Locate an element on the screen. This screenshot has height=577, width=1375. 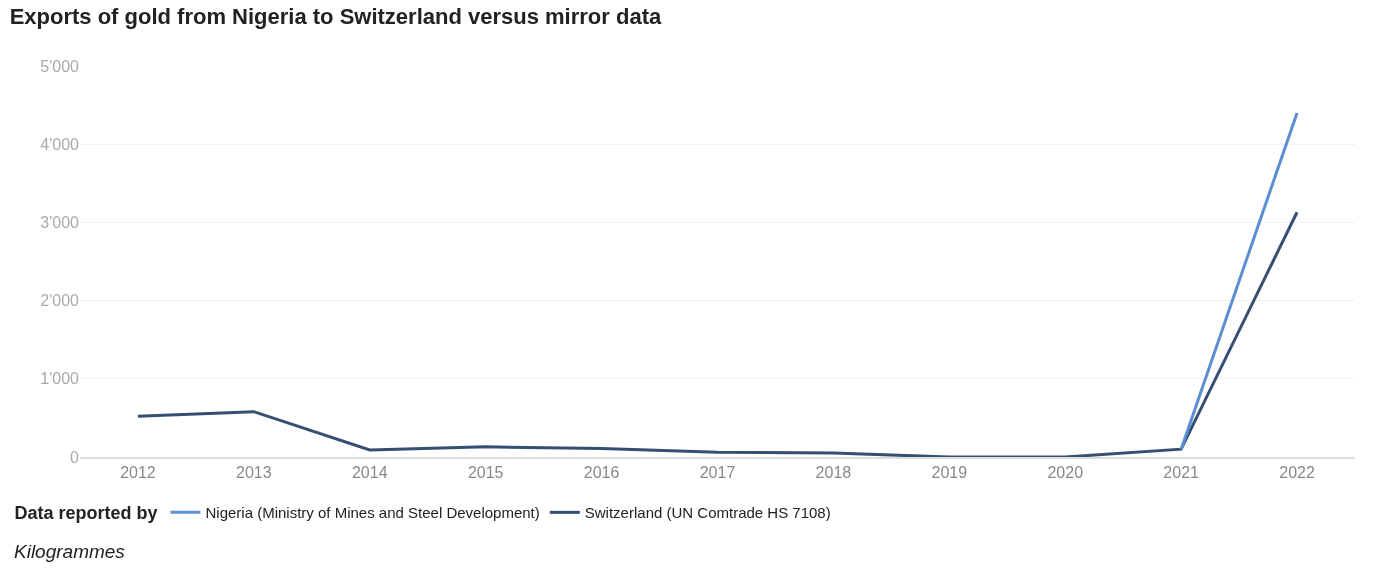
x-tick-label: 2022 is located at coordinates (1297, 473).